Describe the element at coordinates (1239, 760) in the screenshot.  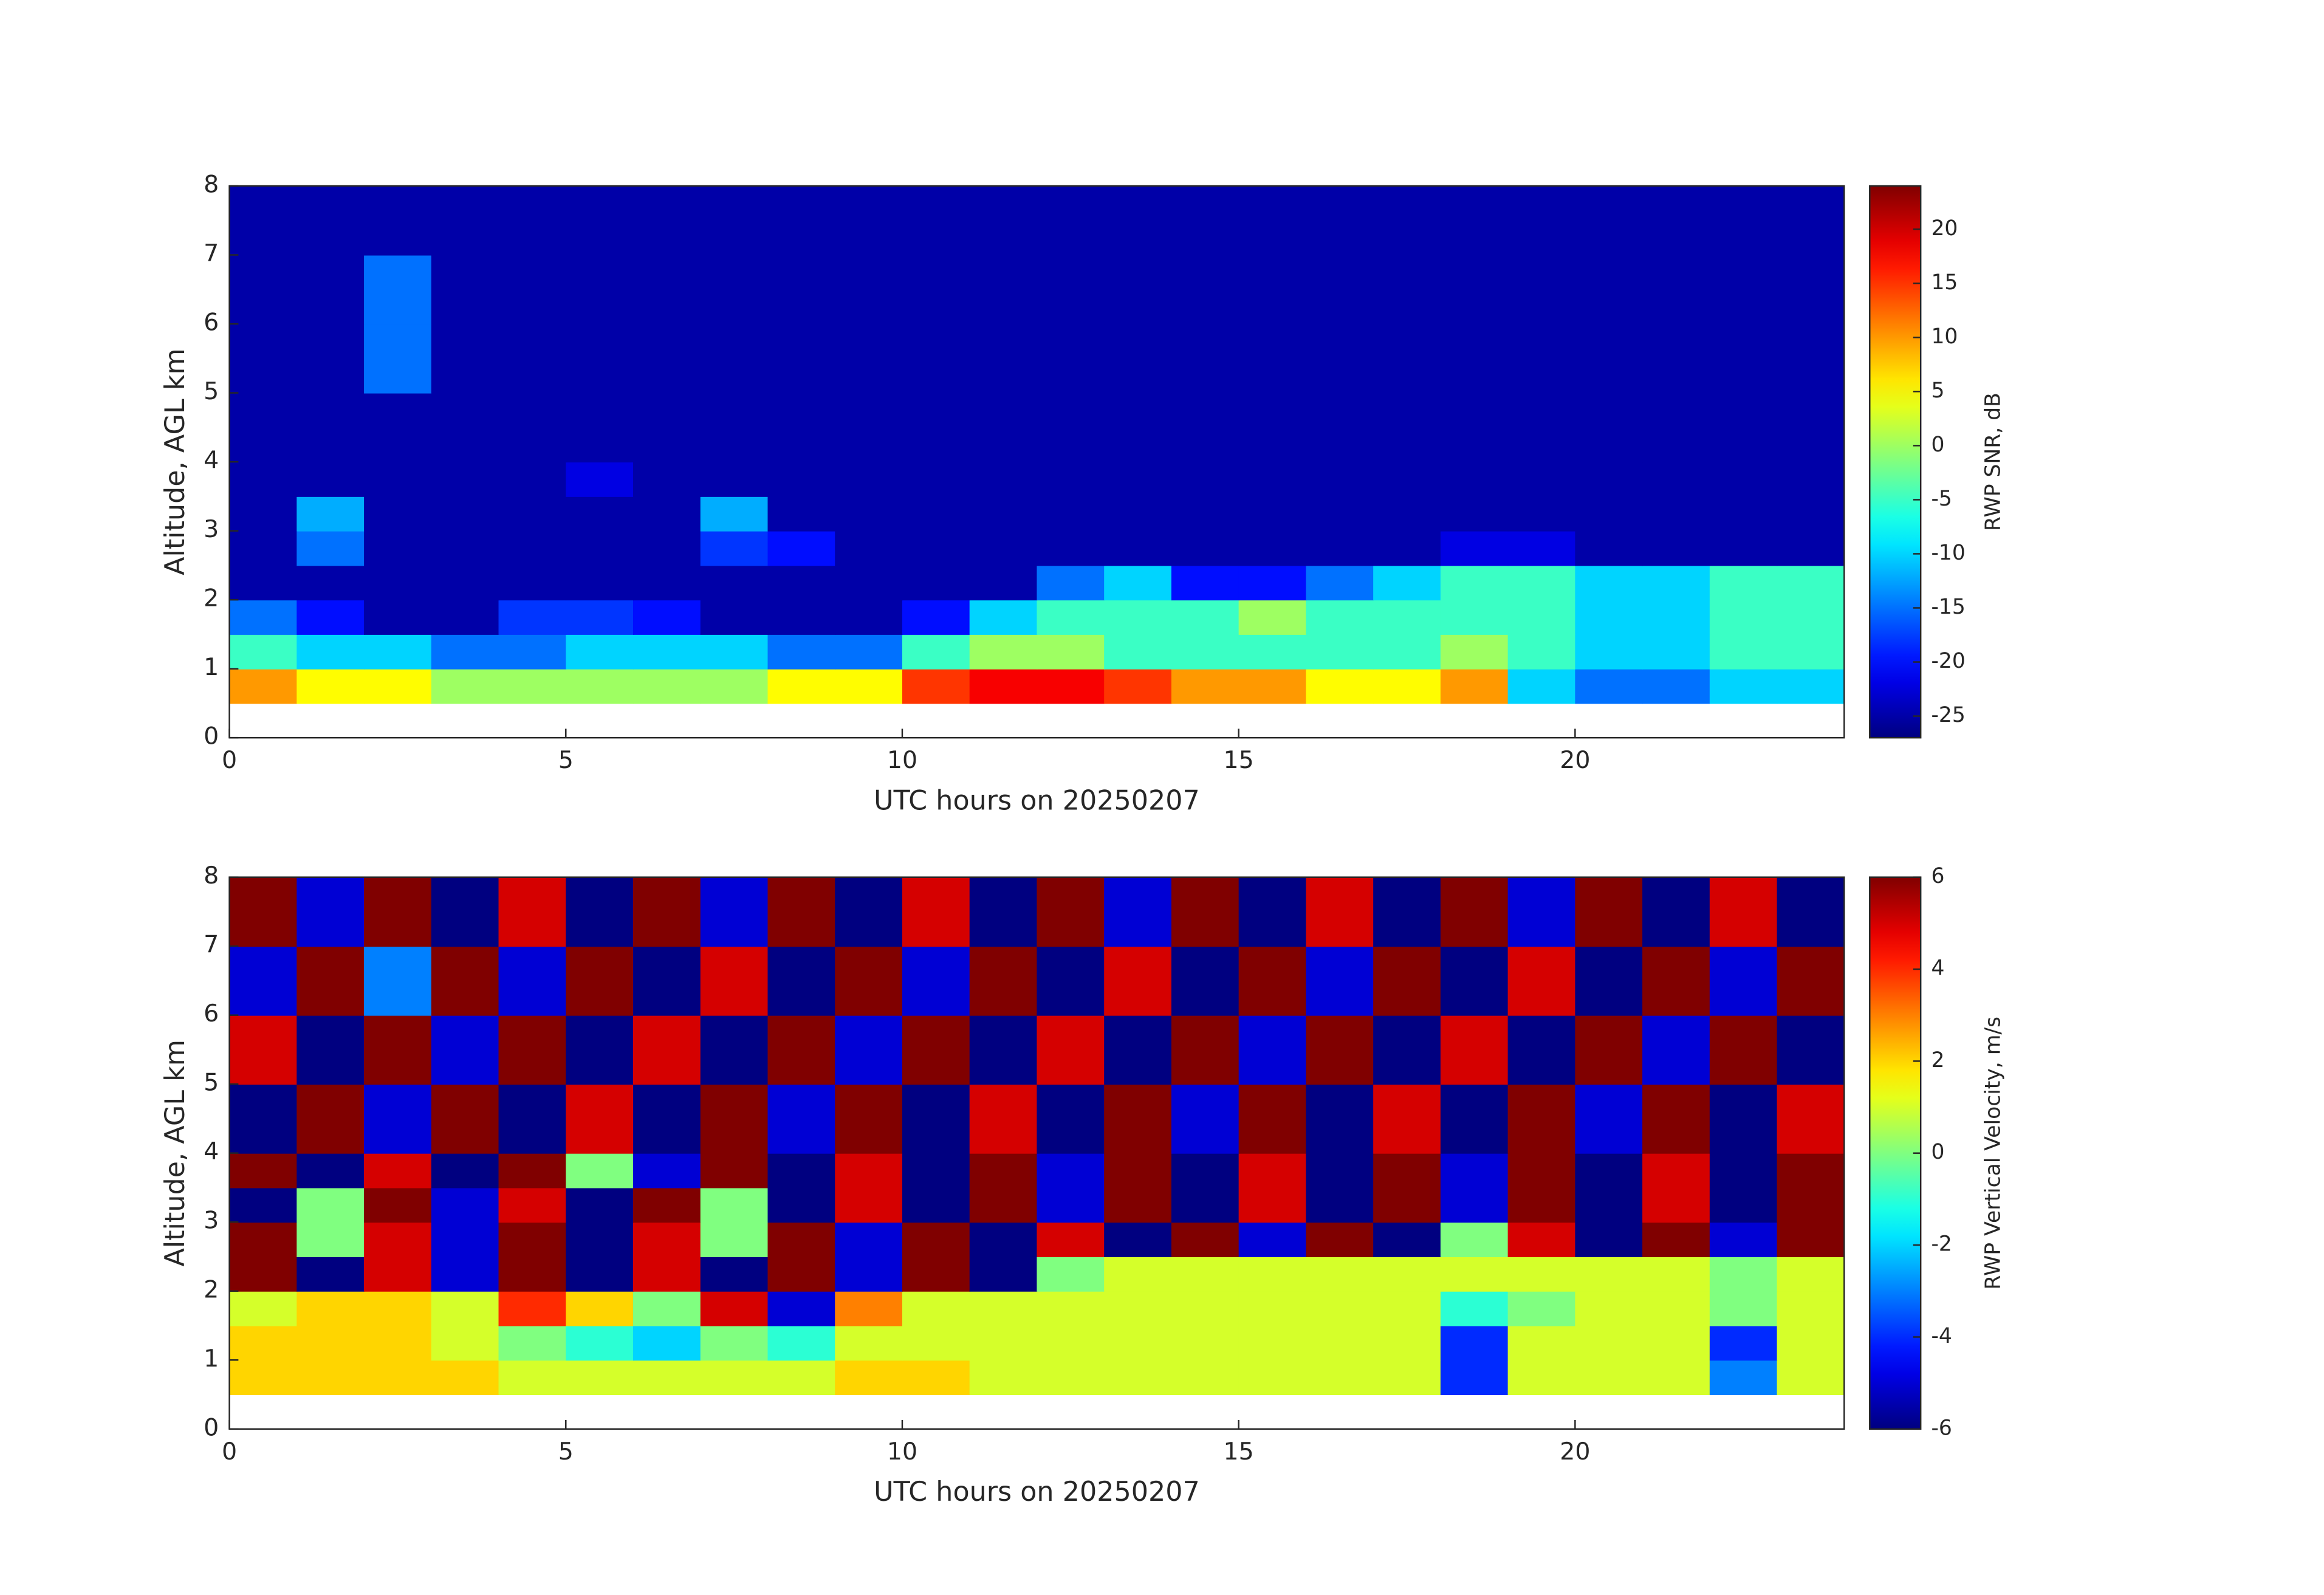
I see `x-tick-label: 15` at that location.